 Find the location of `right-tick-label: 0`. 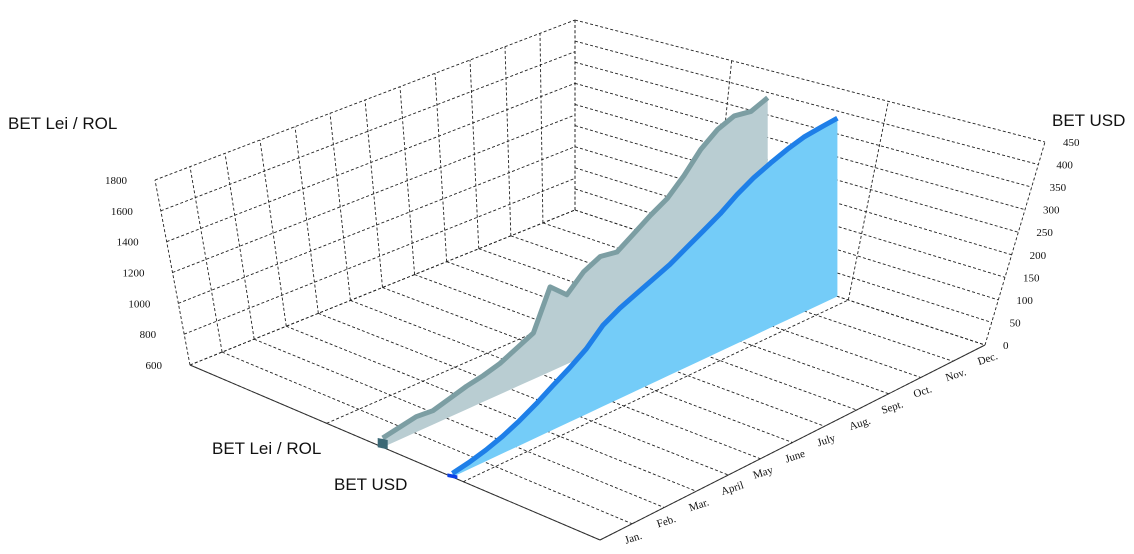

right-tick-label: 0 is located at coordinates (1006, 346).